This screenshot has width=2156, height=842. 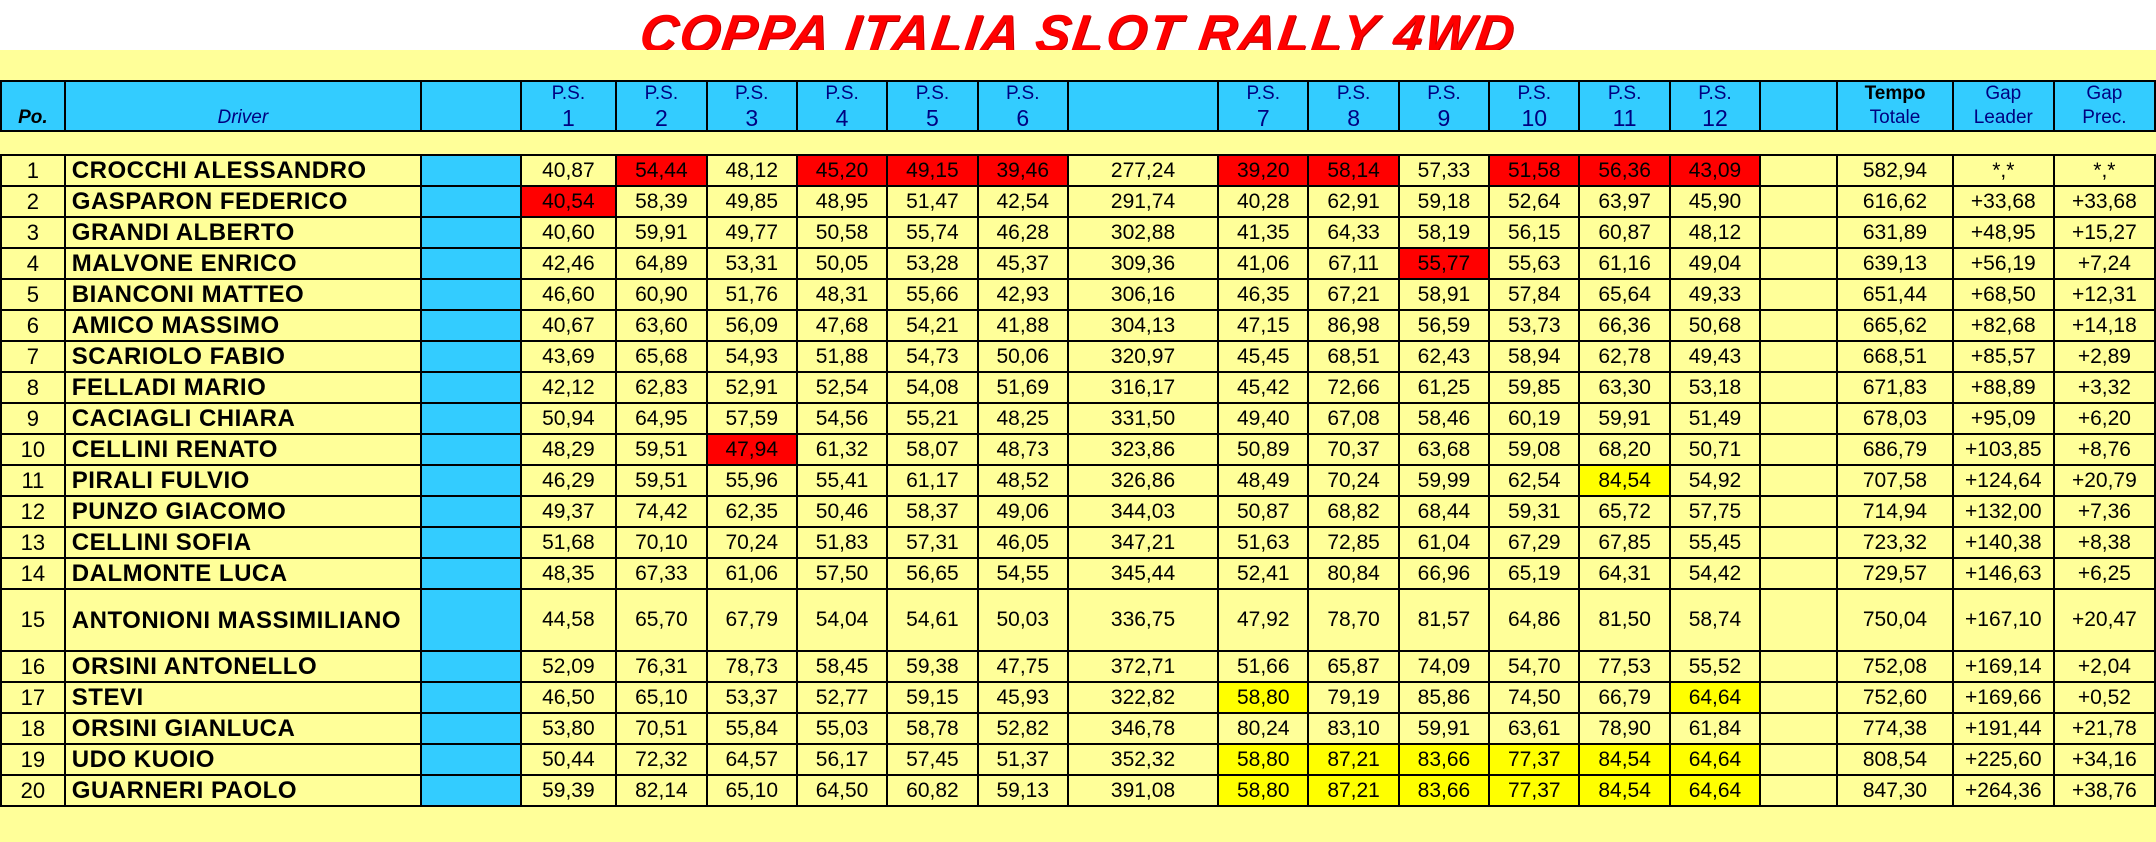 What do you see at coordinates (1022, 263) in the screenshot?
I see `stage-time: 45,37` at bounding box center [1022, 263].